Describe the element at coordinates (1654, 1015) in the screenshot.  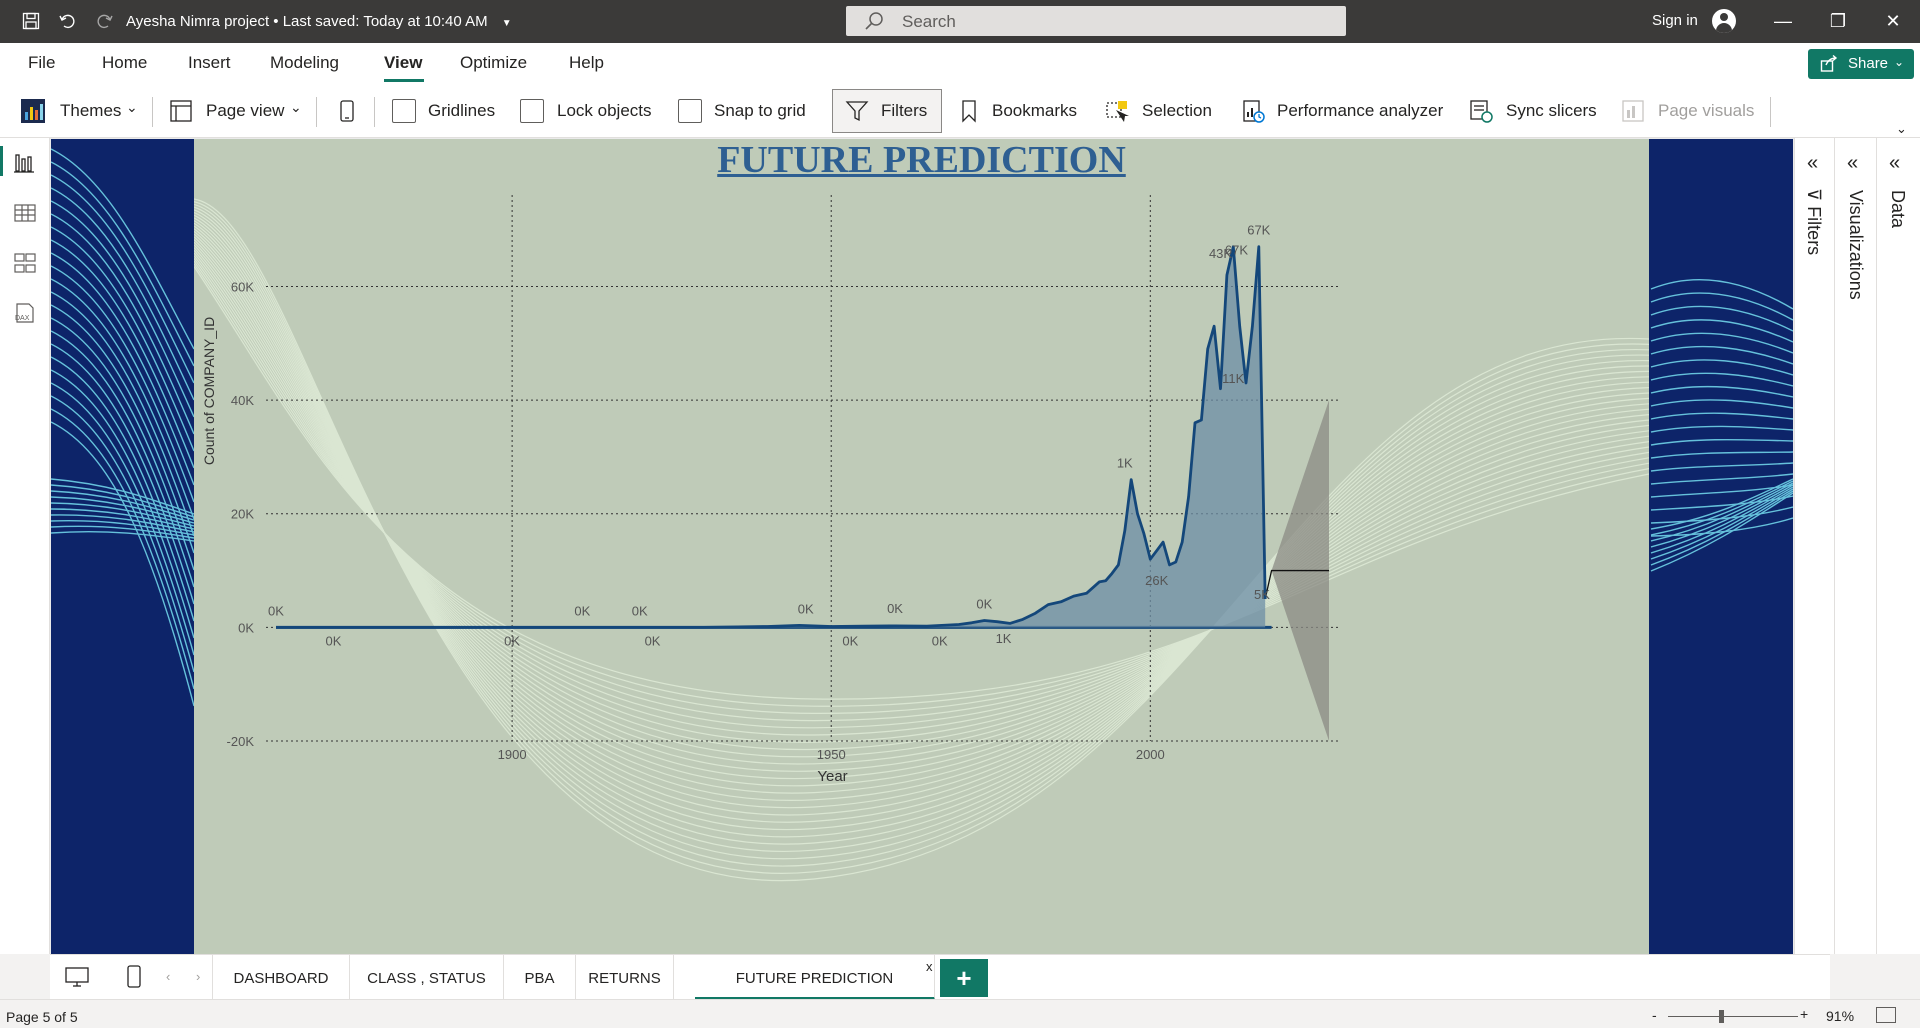
I see `zoom-out-icon: -` at that location.